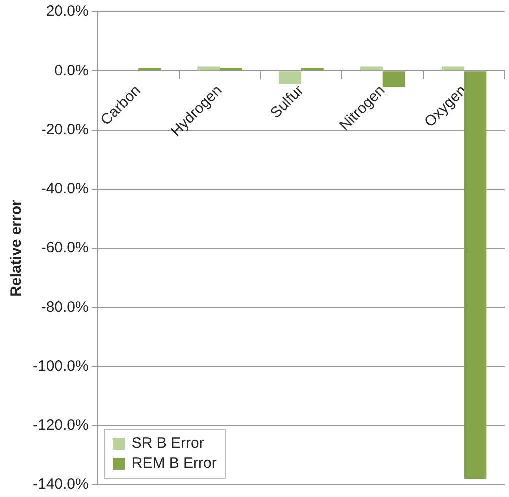 The height and width of the screenshot is (497, 509). What do you see at coordinates (60, 485) in the screenshot?
I see `y-tick-label: -140.0%` at bounding box center [60, 485].